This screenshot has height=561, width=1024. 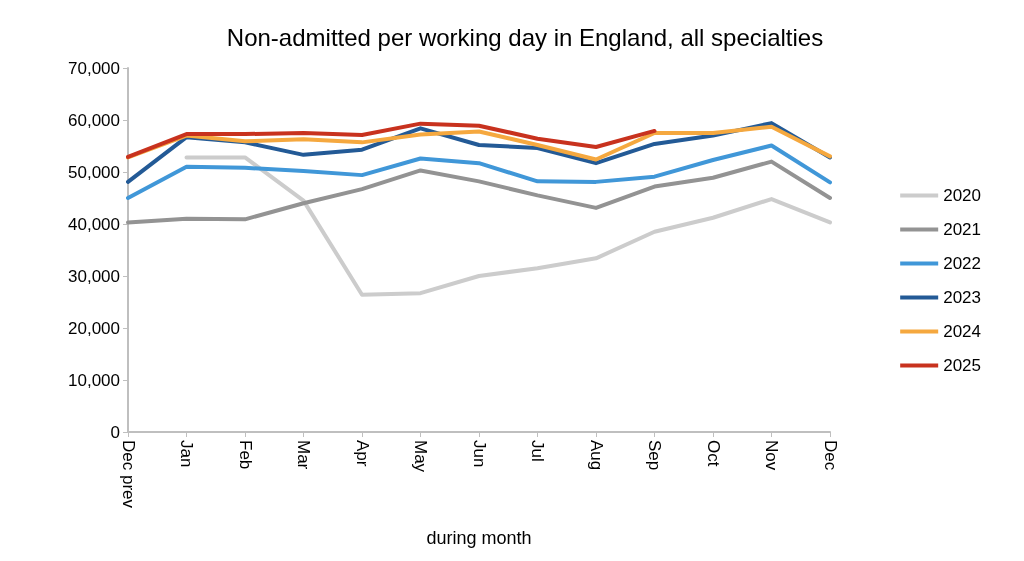 What do you see at coordinates (962, 331) in the screenshot?
I see `legend-label: 2024` at bounding box center [962, 331].